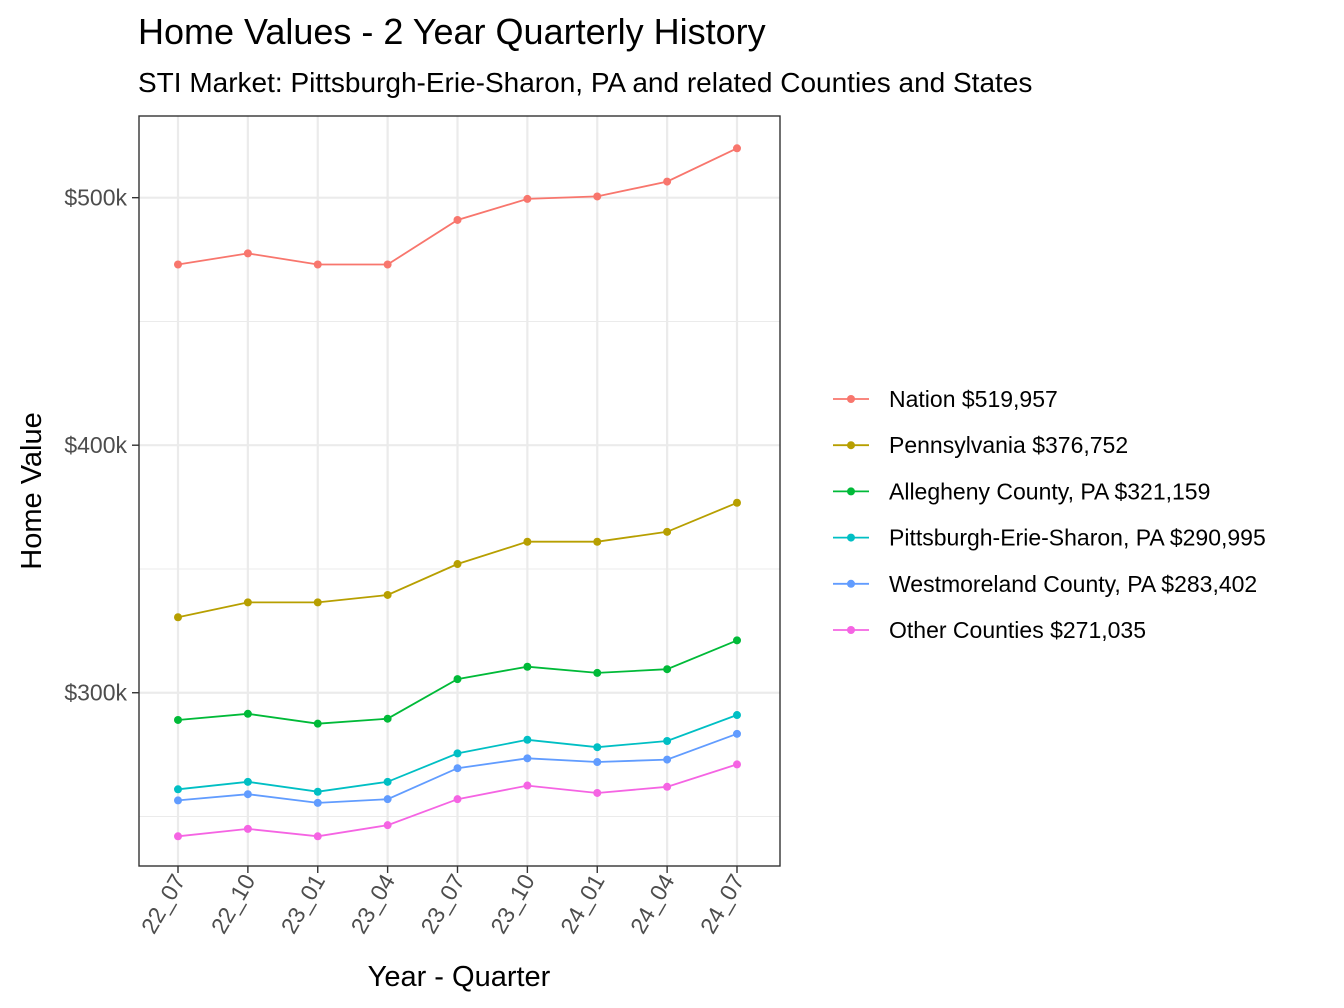 This screenshot has height=1008, width=1344. What do you see at coordinates (973, 399) in the screenshot?
I see `legend-label: Nation $519,957` at bounding box center [973, 399].